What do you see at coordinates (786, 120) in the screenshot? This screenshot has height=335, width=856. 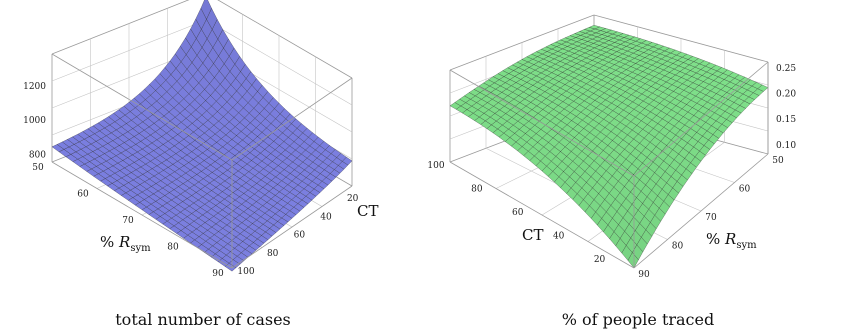 I see `z-tick-label: 0.15` at bounding box center [786, 120].